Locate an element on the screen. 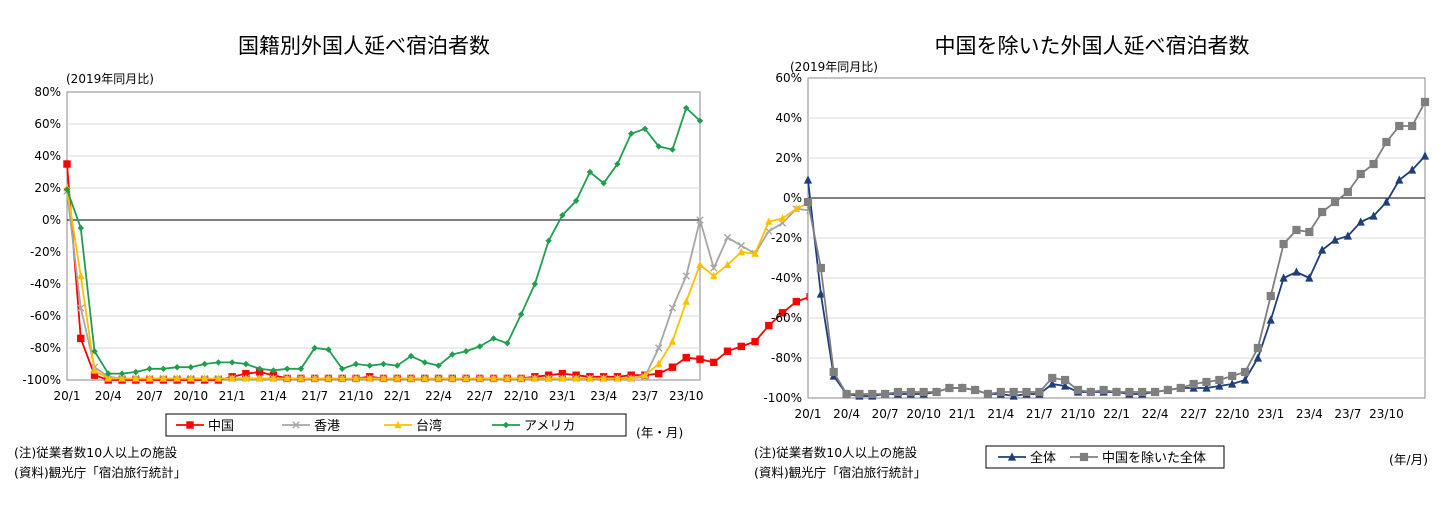 The height and width of the screenshot is (523, 1456). y-tick-label: 60% is located at coordinates (788, 78).